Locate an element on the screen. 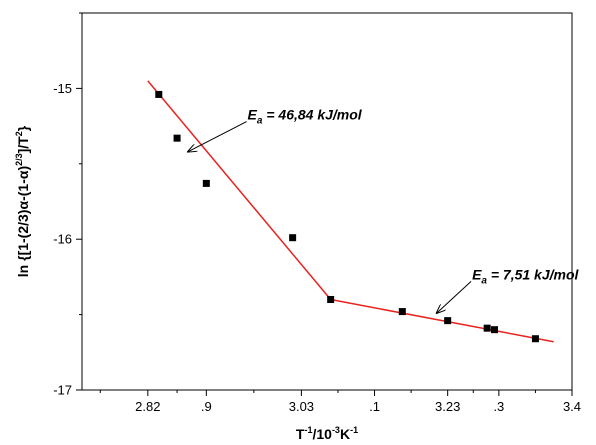  x-tick-label: 3.23 is located at coordinates (447, 406).